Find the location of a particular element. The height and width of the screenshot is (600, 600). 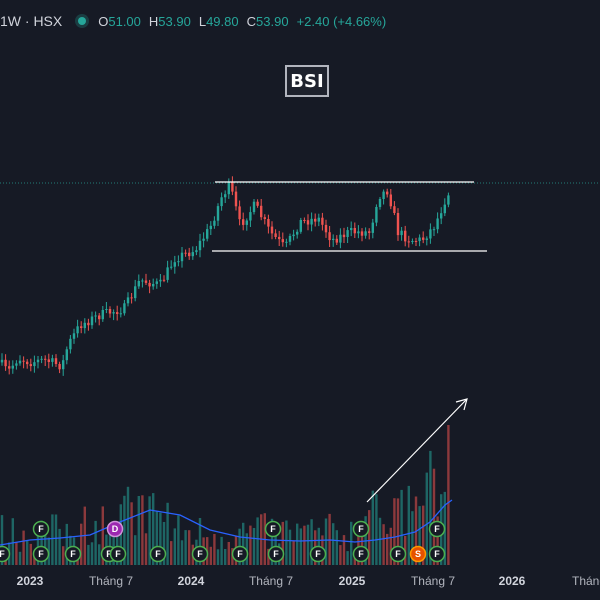

x-tick-2025: 2025 is located at coordinates (352, 581).